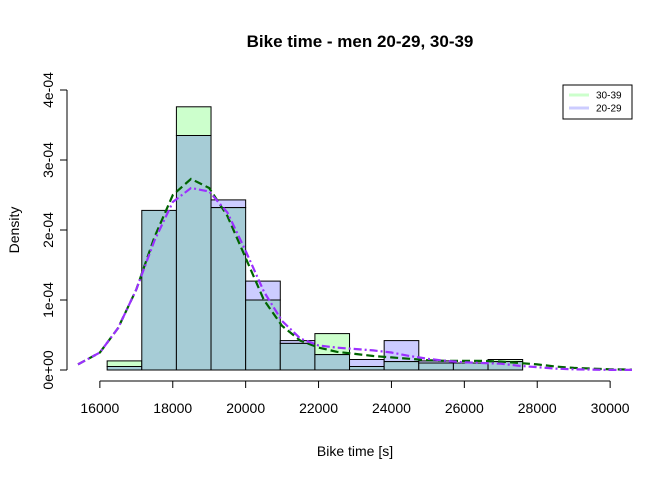 The width and height of the screenshot is (672, 480). I want to click on chart-title: Bike time - men 20-29, 30-39, so click(360, 41).